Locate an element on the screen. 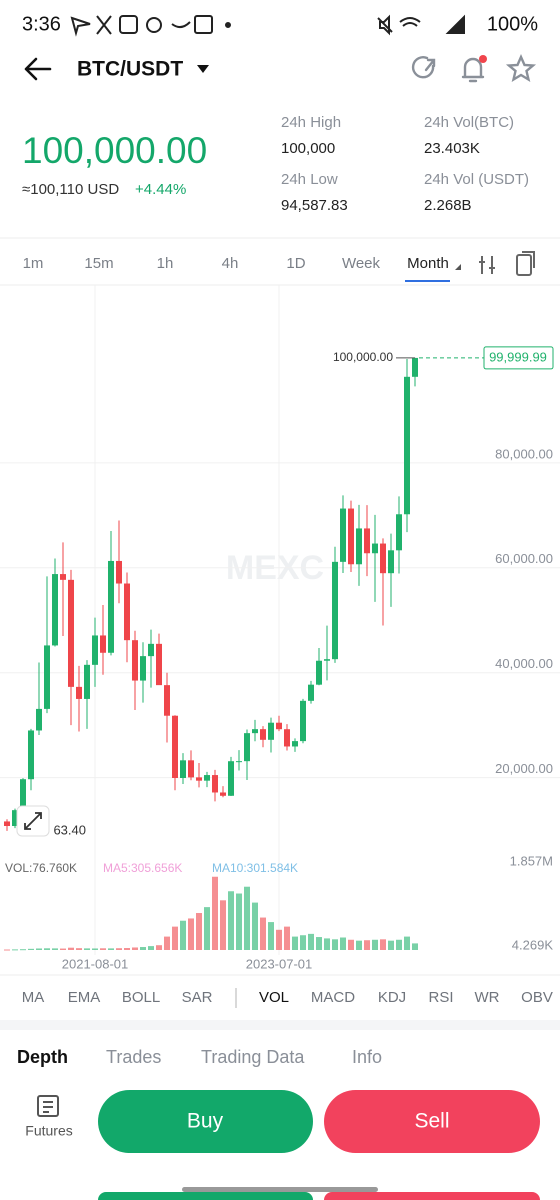 The height and width of the screenshot is (1200, 560). pair-dropdown is located at coordinates (203, 69).